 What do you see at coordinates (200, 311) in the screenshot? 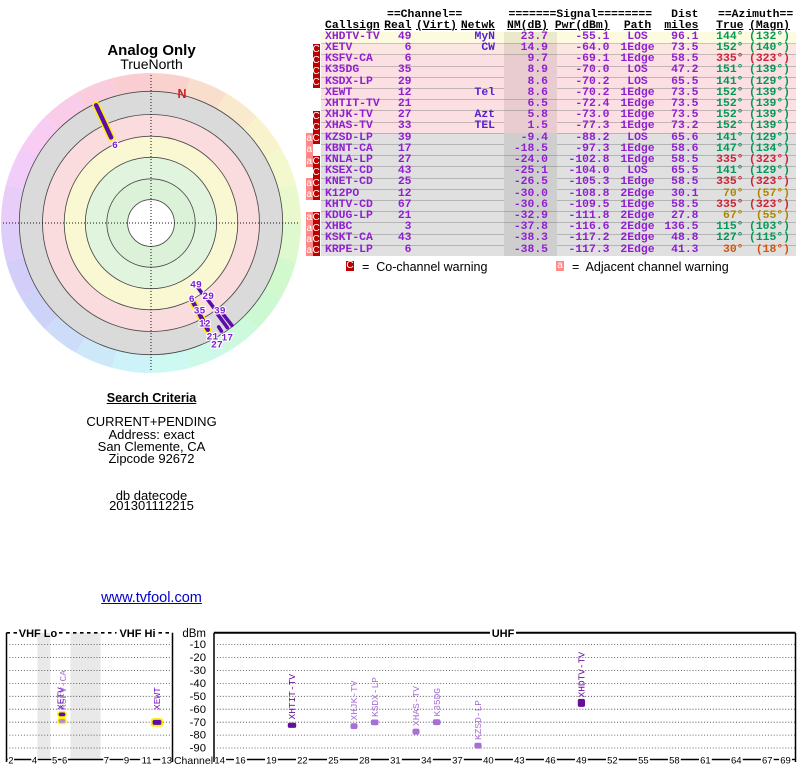
I see `svg-text: 35` at bounding box center [200, 311].